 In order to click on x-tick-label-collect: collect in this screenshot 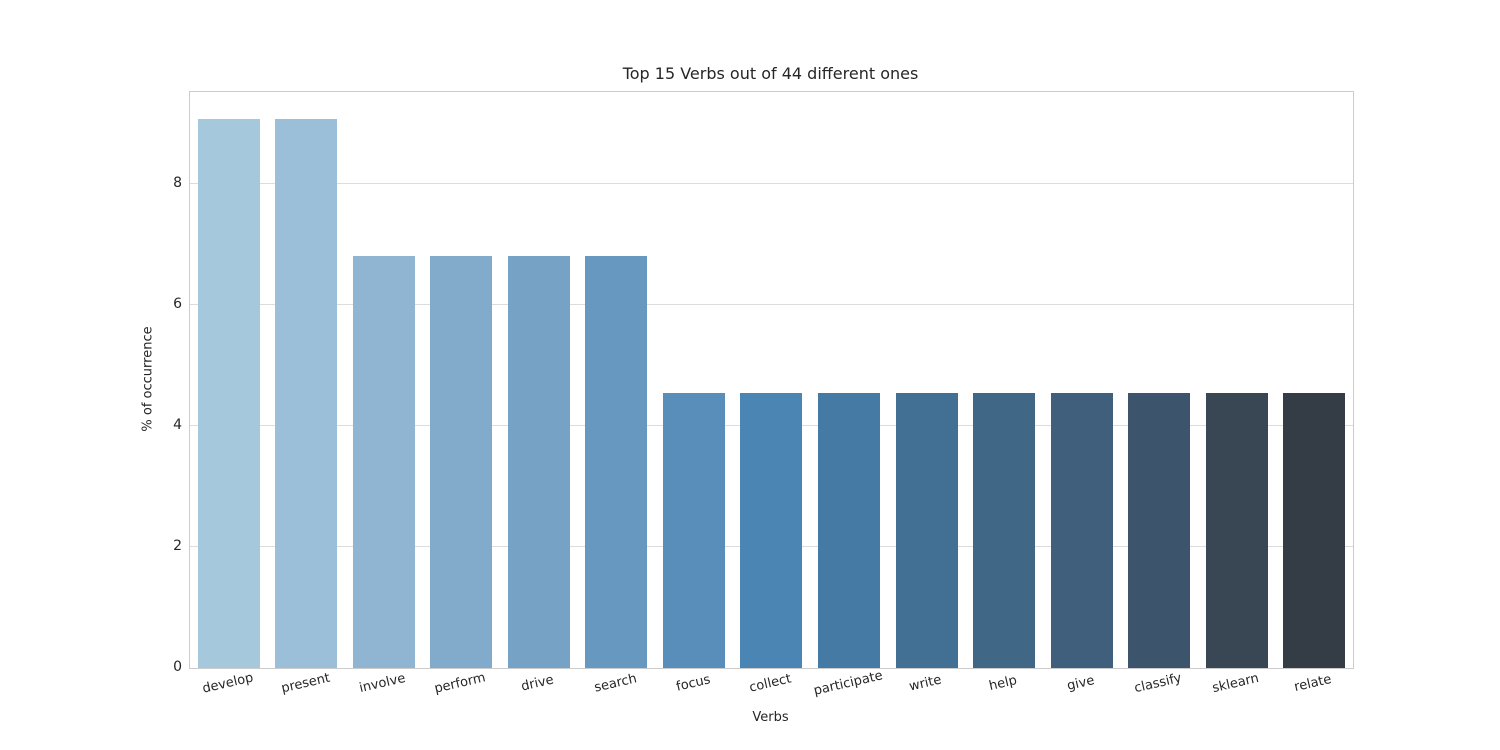, I will do `click(770, 683)`.